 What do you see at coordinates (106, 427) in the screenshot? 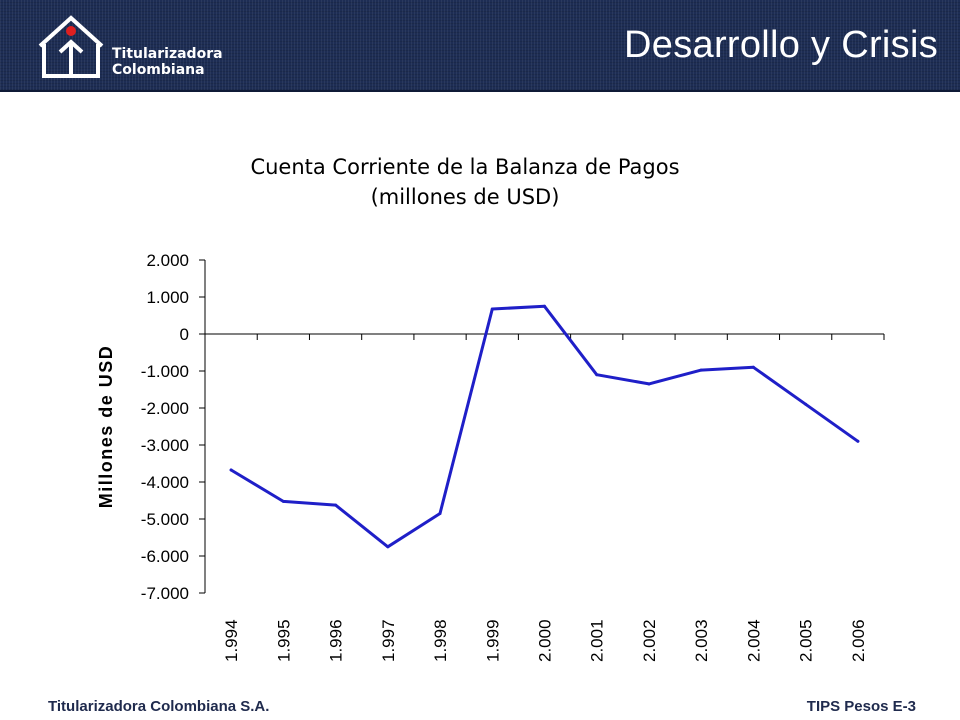
I see `y-axis-title: Millones de USD` at bounding box center [106, 427].